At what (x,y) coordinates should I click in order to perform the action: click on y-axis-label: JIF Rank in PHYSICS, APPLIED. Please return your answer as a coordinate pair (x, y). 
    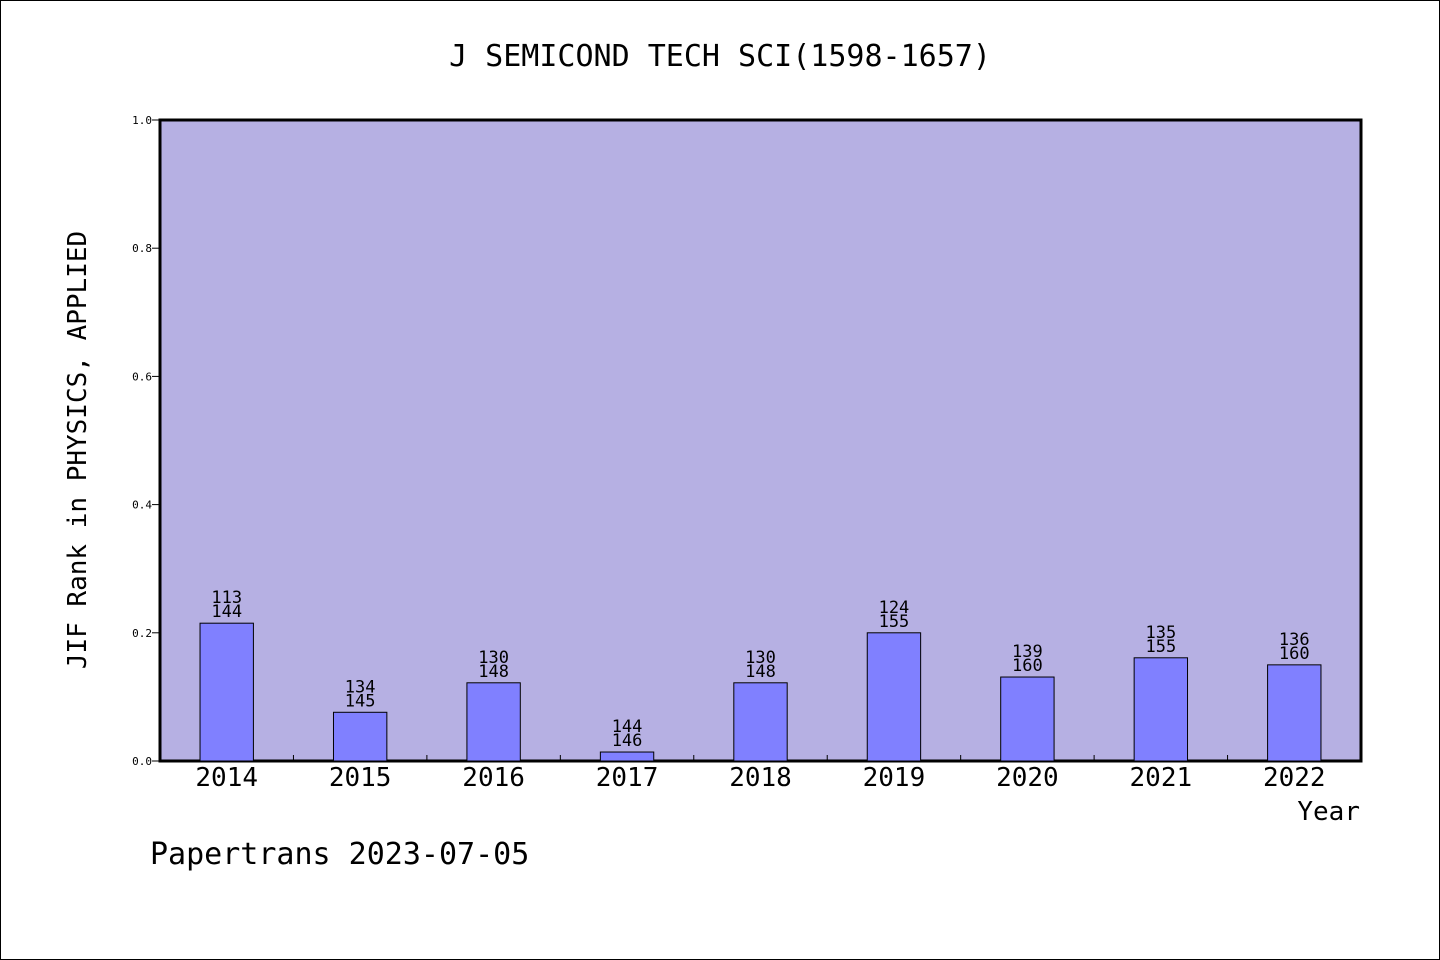
    Looking at the image, I should click on (78, 450).